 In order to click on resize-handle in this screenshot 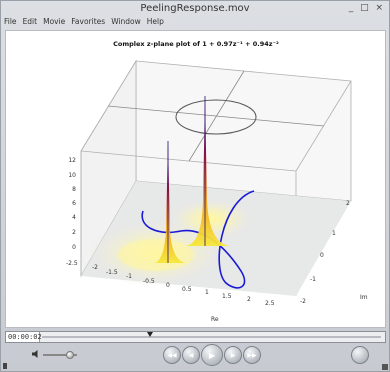, I will do `click(385, 367)`.